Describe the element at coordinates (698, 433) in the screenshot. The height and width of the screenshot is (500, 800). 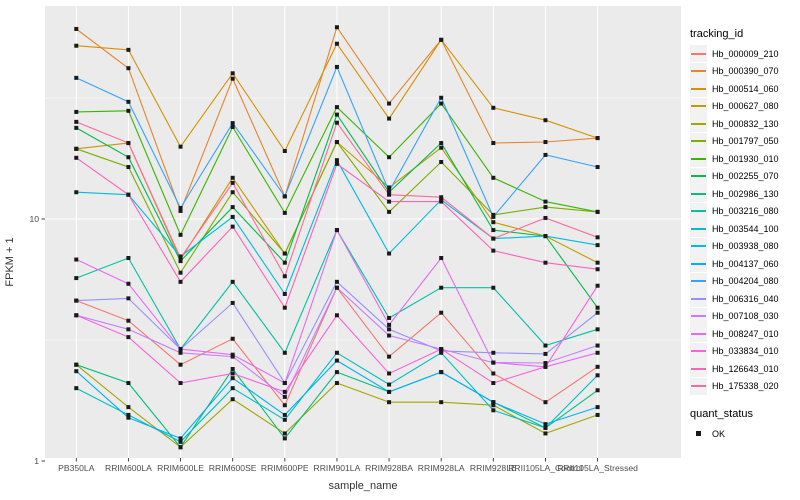
I see `quant-key-swatch` at that location.